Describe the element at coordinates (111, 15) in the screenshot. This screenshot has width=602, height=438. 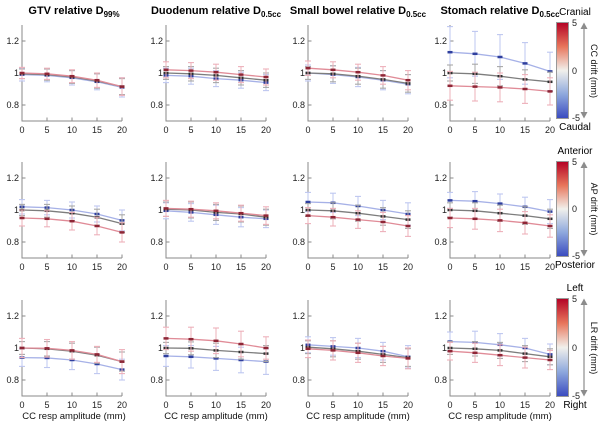
I see `title-subscript: 99%` at that location.